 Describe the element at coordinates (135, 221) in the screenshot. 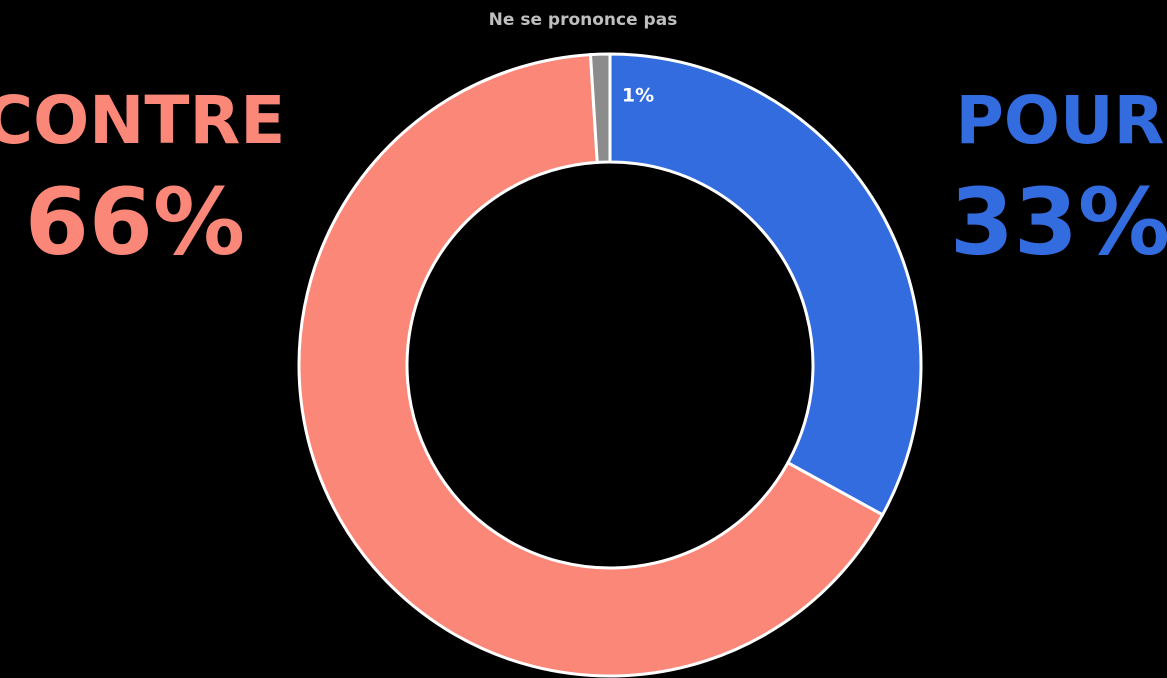

I see `value-label: 66%` at that location.